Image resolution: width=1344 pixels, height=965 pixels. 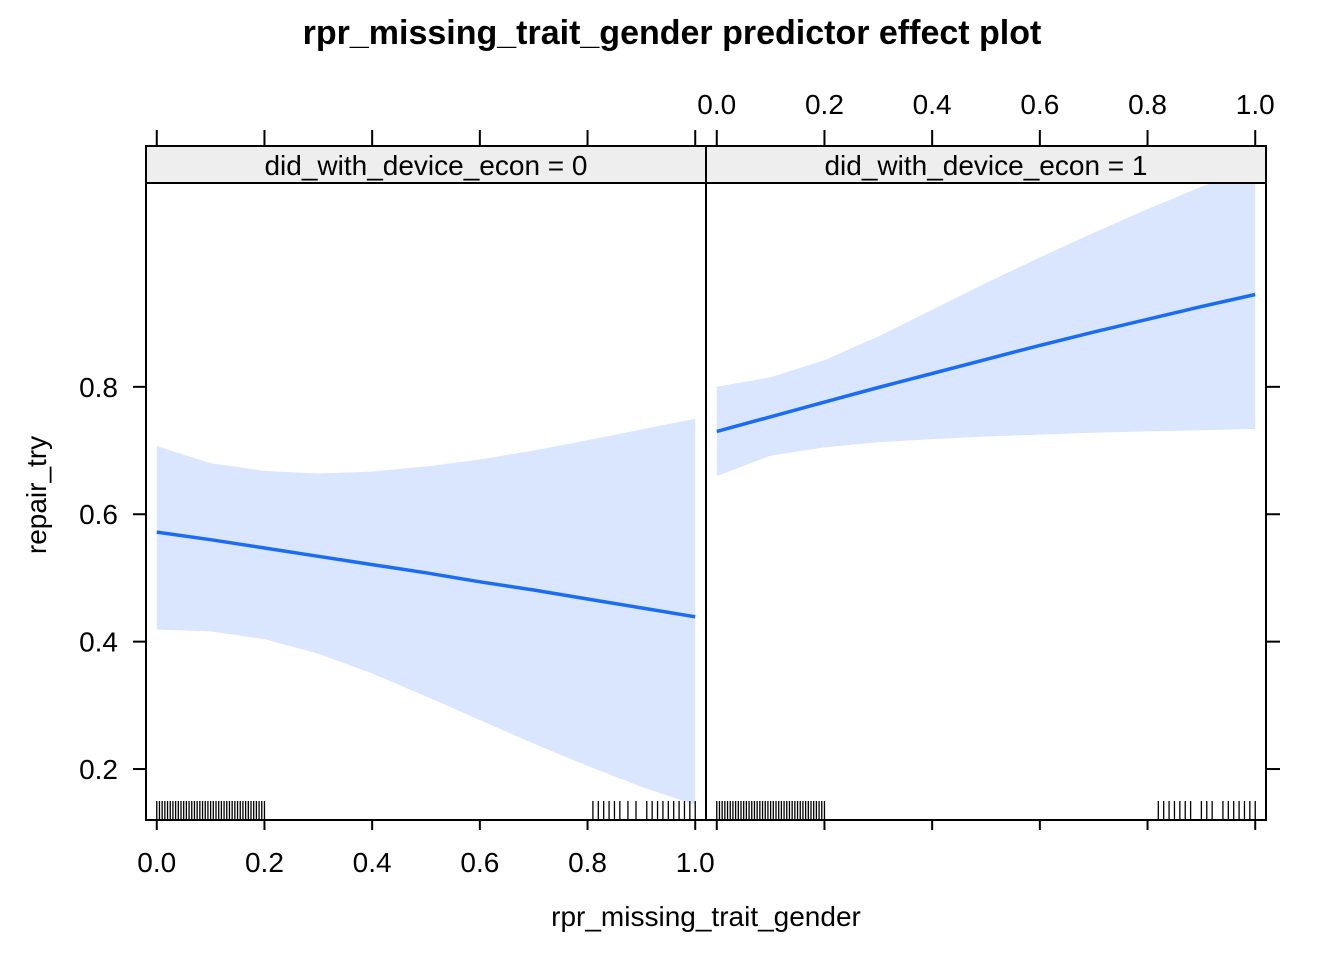 What do you see at coordinates (98, 642) in the screenshot?
I see `y-tick-label: 0.4` at bounding box center [98, 642].